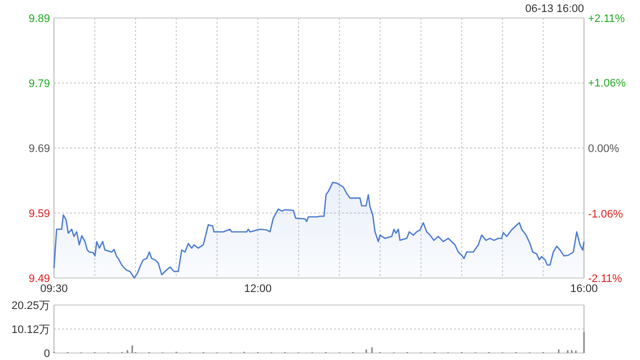  Describe the element at coordinates (605, 279) in the screenshot. I see `y2-tick-label: -2.11%` at that location.